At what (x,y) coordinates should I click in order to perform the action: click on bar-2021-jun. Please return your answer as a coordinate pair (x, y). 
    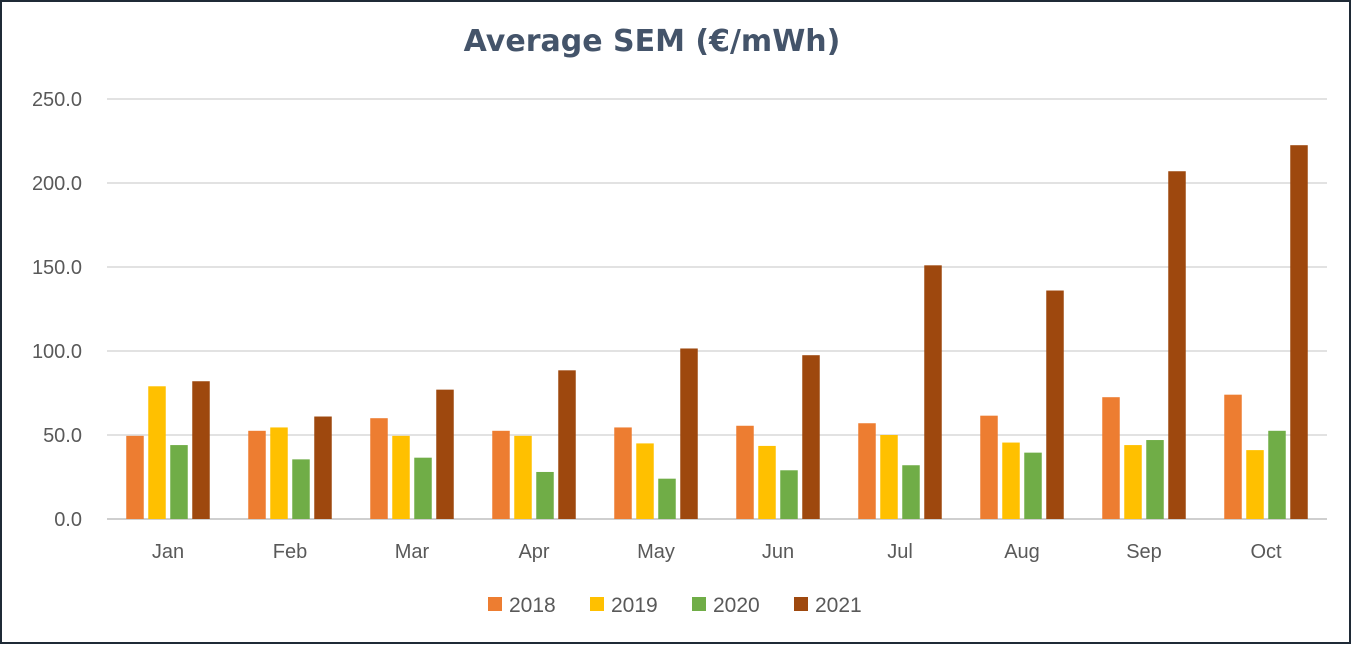
    Looking at the image, I should click on (811, 437).